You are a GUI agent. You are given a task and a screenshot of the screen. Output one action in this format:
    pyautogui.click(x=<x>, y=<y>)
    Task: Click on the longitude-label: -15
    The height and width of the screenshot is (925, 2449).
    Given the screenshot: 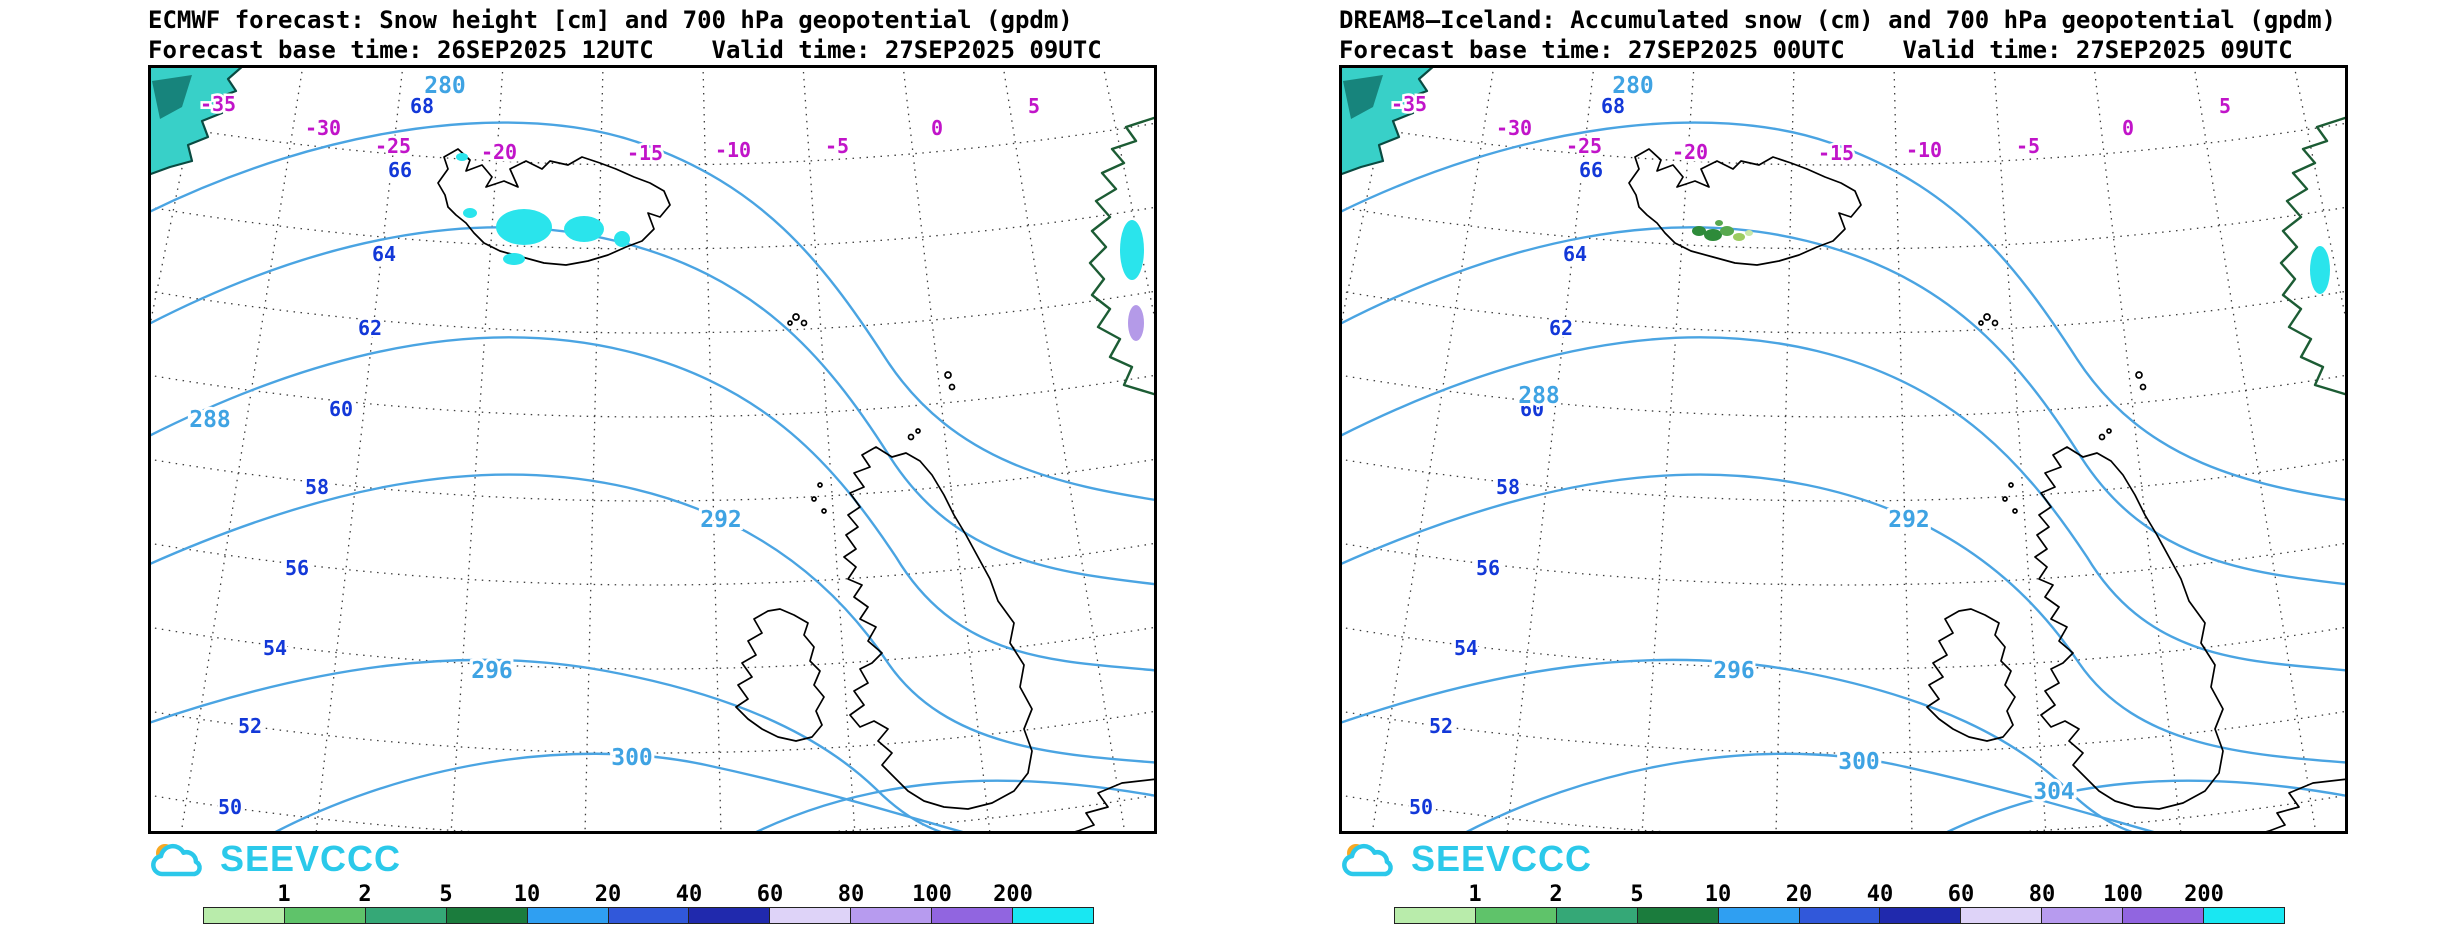 What is the action you would take?
    pyautogui.click(x=1836, y=153)
    